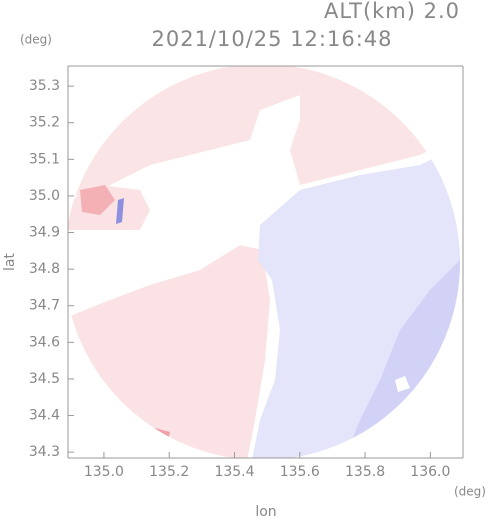 The width and height of the screenshot is (491, 521). Describe the element at coordinates (271, 39) in the screenshot. I see `chart-title: 2021/10/25 12:16:48` at that location.